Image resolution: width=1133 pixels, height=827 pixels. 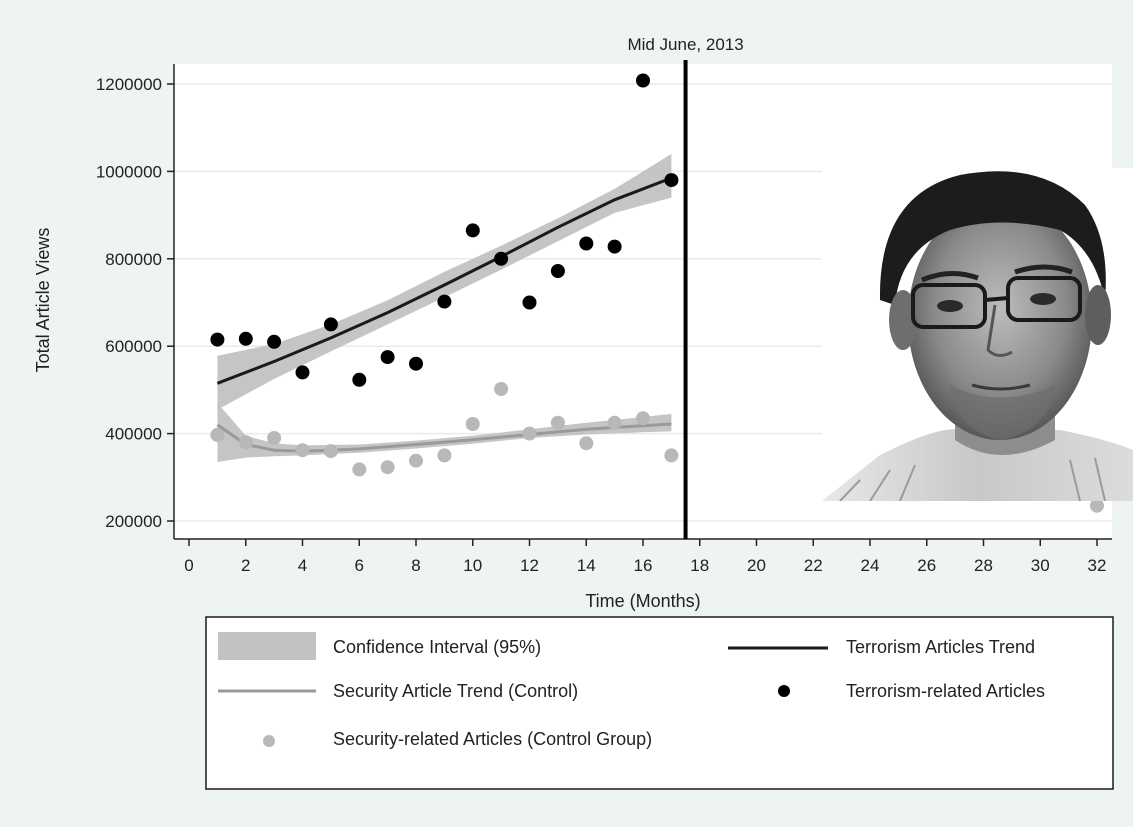 What do you see at coordinates (267, 646) in the screenshot?
I see `legend-swatch-band` at bounding box center [267, 646].